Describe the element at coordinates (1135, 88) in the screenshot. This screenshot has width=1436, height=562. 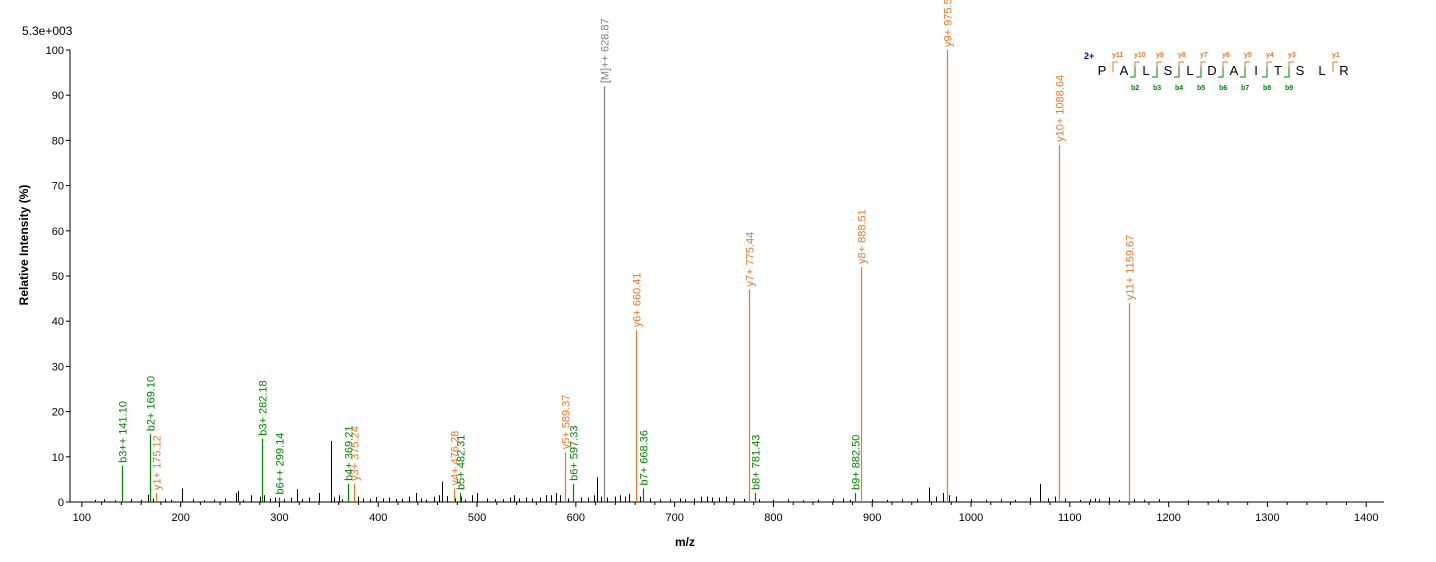
I see `sequence-b-ion: b2` at that location.